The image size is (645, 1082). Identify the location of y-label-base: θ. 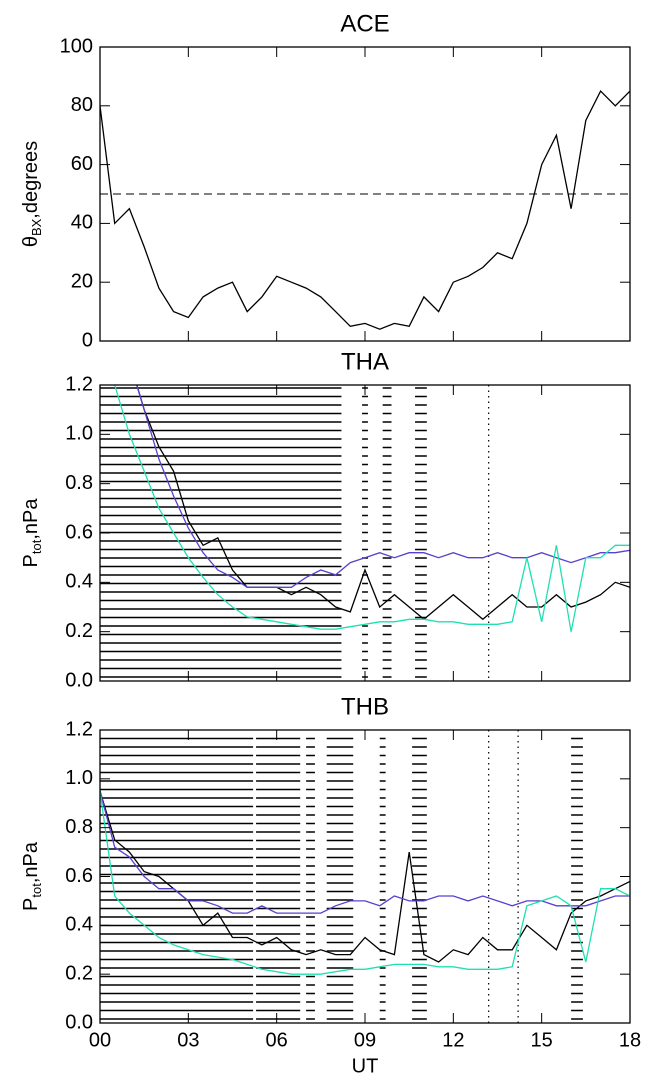
(31, 241).